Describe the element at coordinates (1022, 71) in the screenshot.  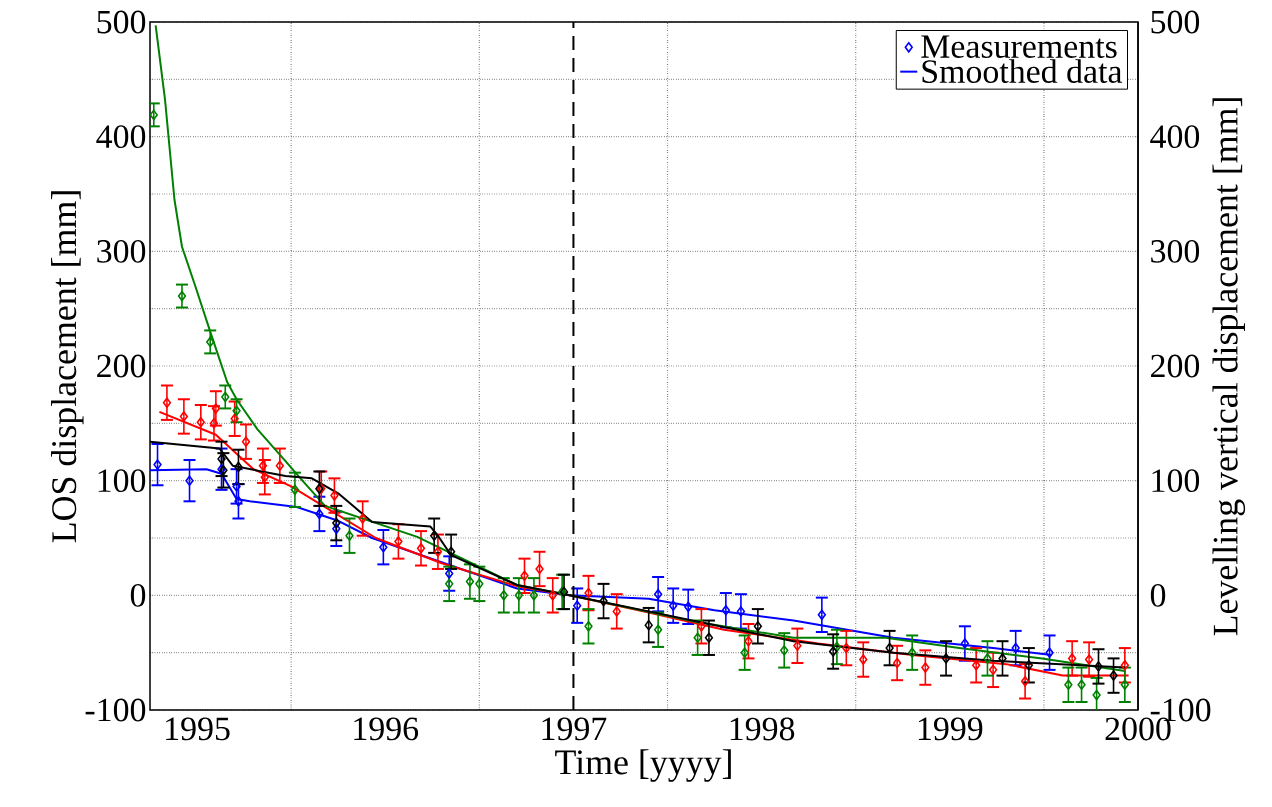
I see `legend-label: Smoothed data` at that location.